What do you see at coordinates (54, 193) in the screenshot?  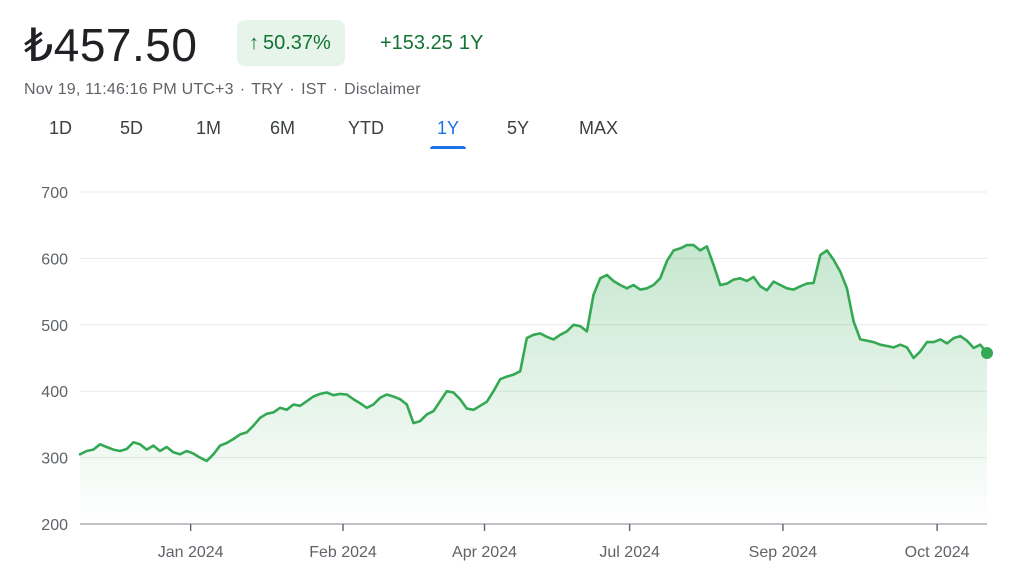 I see `y-tick-label: 700` at bounding box center [54, 193].